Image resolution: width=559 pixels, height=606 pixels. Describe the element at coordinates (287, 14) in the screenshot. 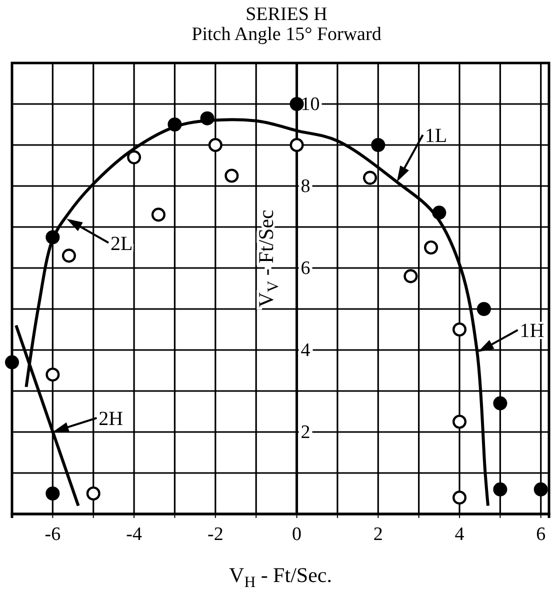

I see `chart-title: SERIES H` at that location.